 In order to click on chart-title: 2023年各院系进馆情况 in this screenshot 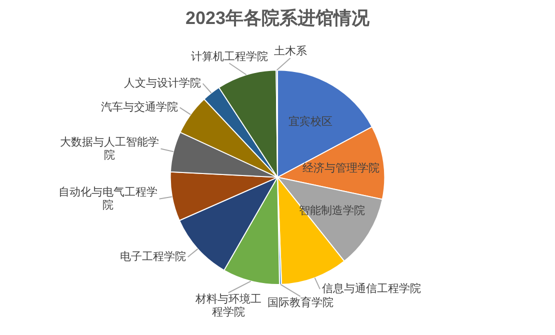, I will do `click(278, 18)`.